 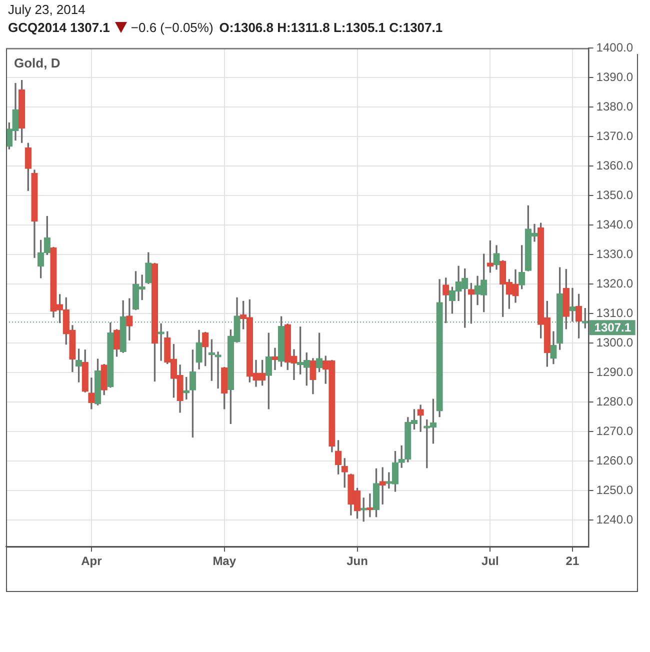 I want to click on y-tick-label: 1360.0, so click(x=615, y=165).